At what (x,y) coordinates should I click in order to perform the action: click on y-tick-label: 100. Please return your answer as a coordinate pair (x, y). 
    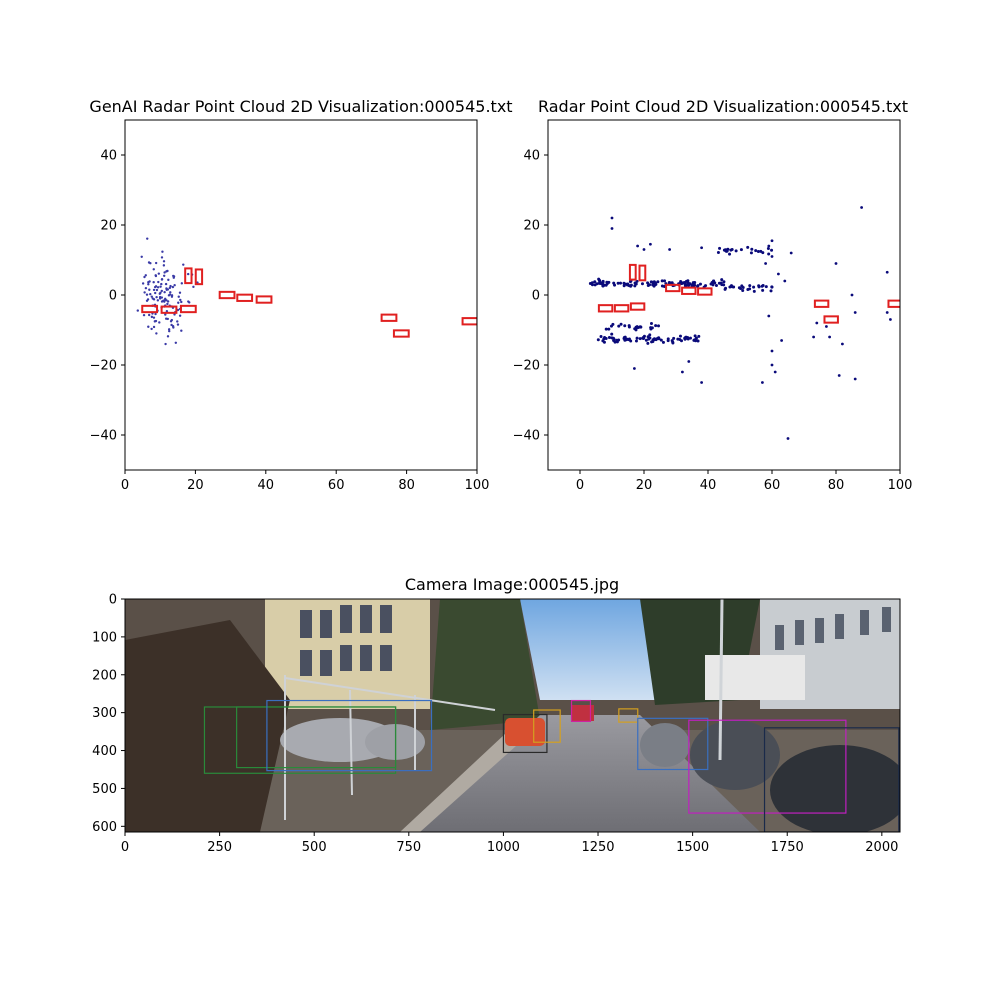
    Looking at the image, I should click on (104, 637).